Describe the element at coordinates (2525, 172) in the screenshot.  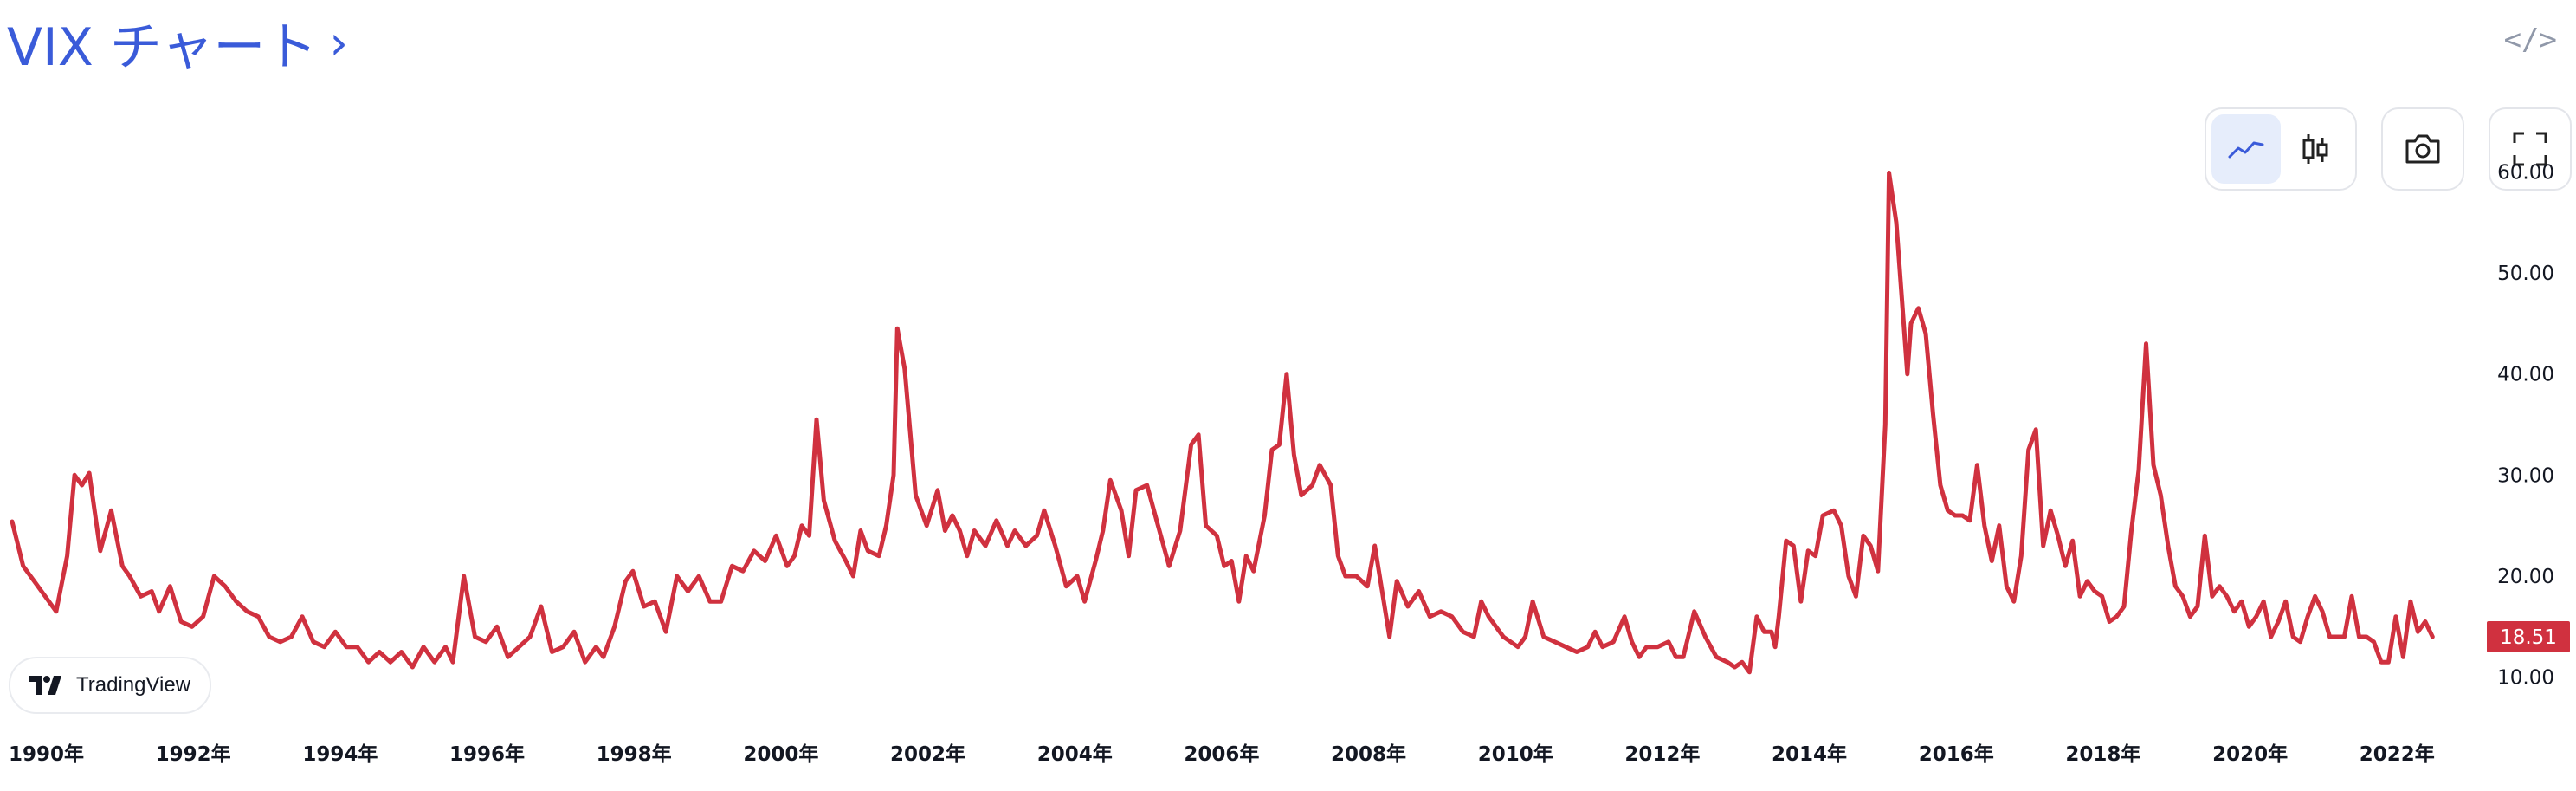
I see `y-tick-label: 60.00` at that location.